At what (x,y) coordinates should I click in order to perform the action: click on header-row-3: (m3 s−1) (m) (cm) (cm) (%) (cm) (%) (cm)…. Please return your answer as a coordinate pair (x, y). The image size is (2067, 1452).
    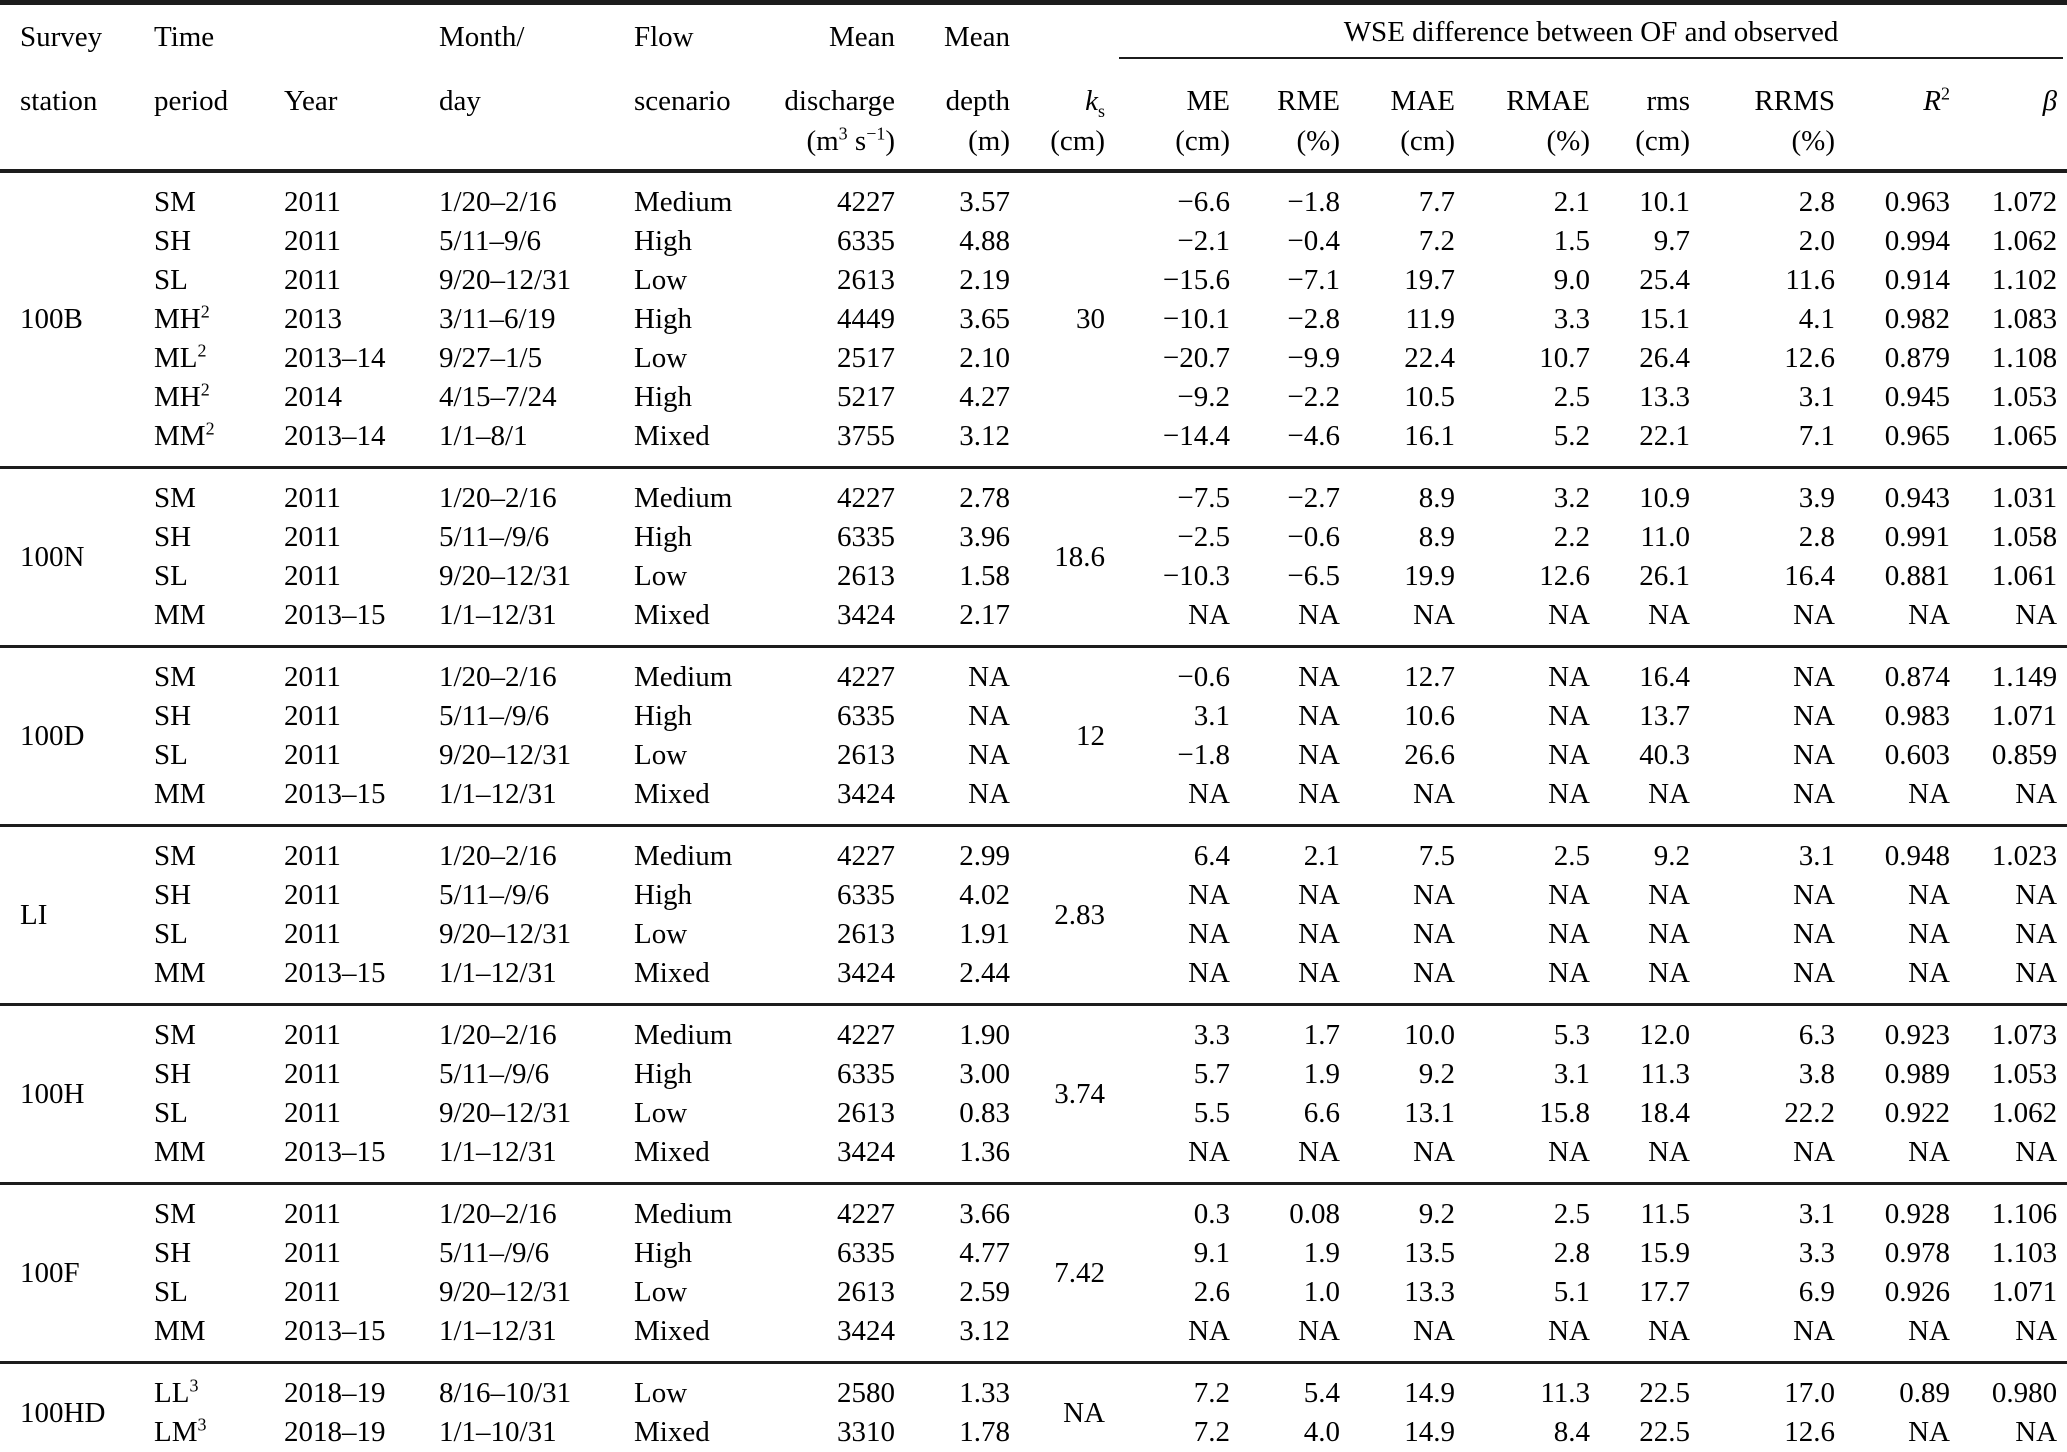
    Looking at the image, I should click on (1033, 146).